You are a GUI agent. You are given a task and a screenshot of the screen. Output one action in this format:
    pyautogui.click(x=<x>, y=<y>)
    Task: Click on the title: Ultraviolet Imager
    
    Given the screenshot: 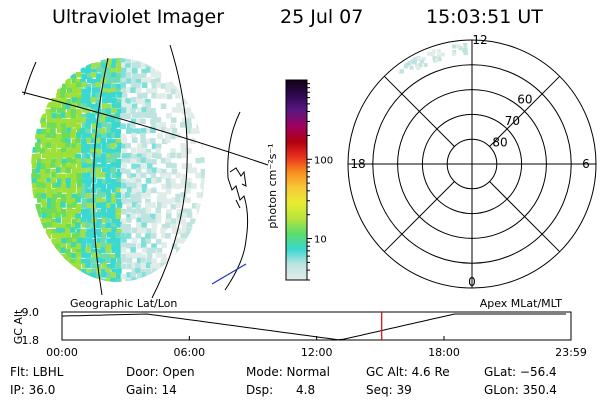 What is the action you would take?
    pyautogui.click(x=138, y=17)
    